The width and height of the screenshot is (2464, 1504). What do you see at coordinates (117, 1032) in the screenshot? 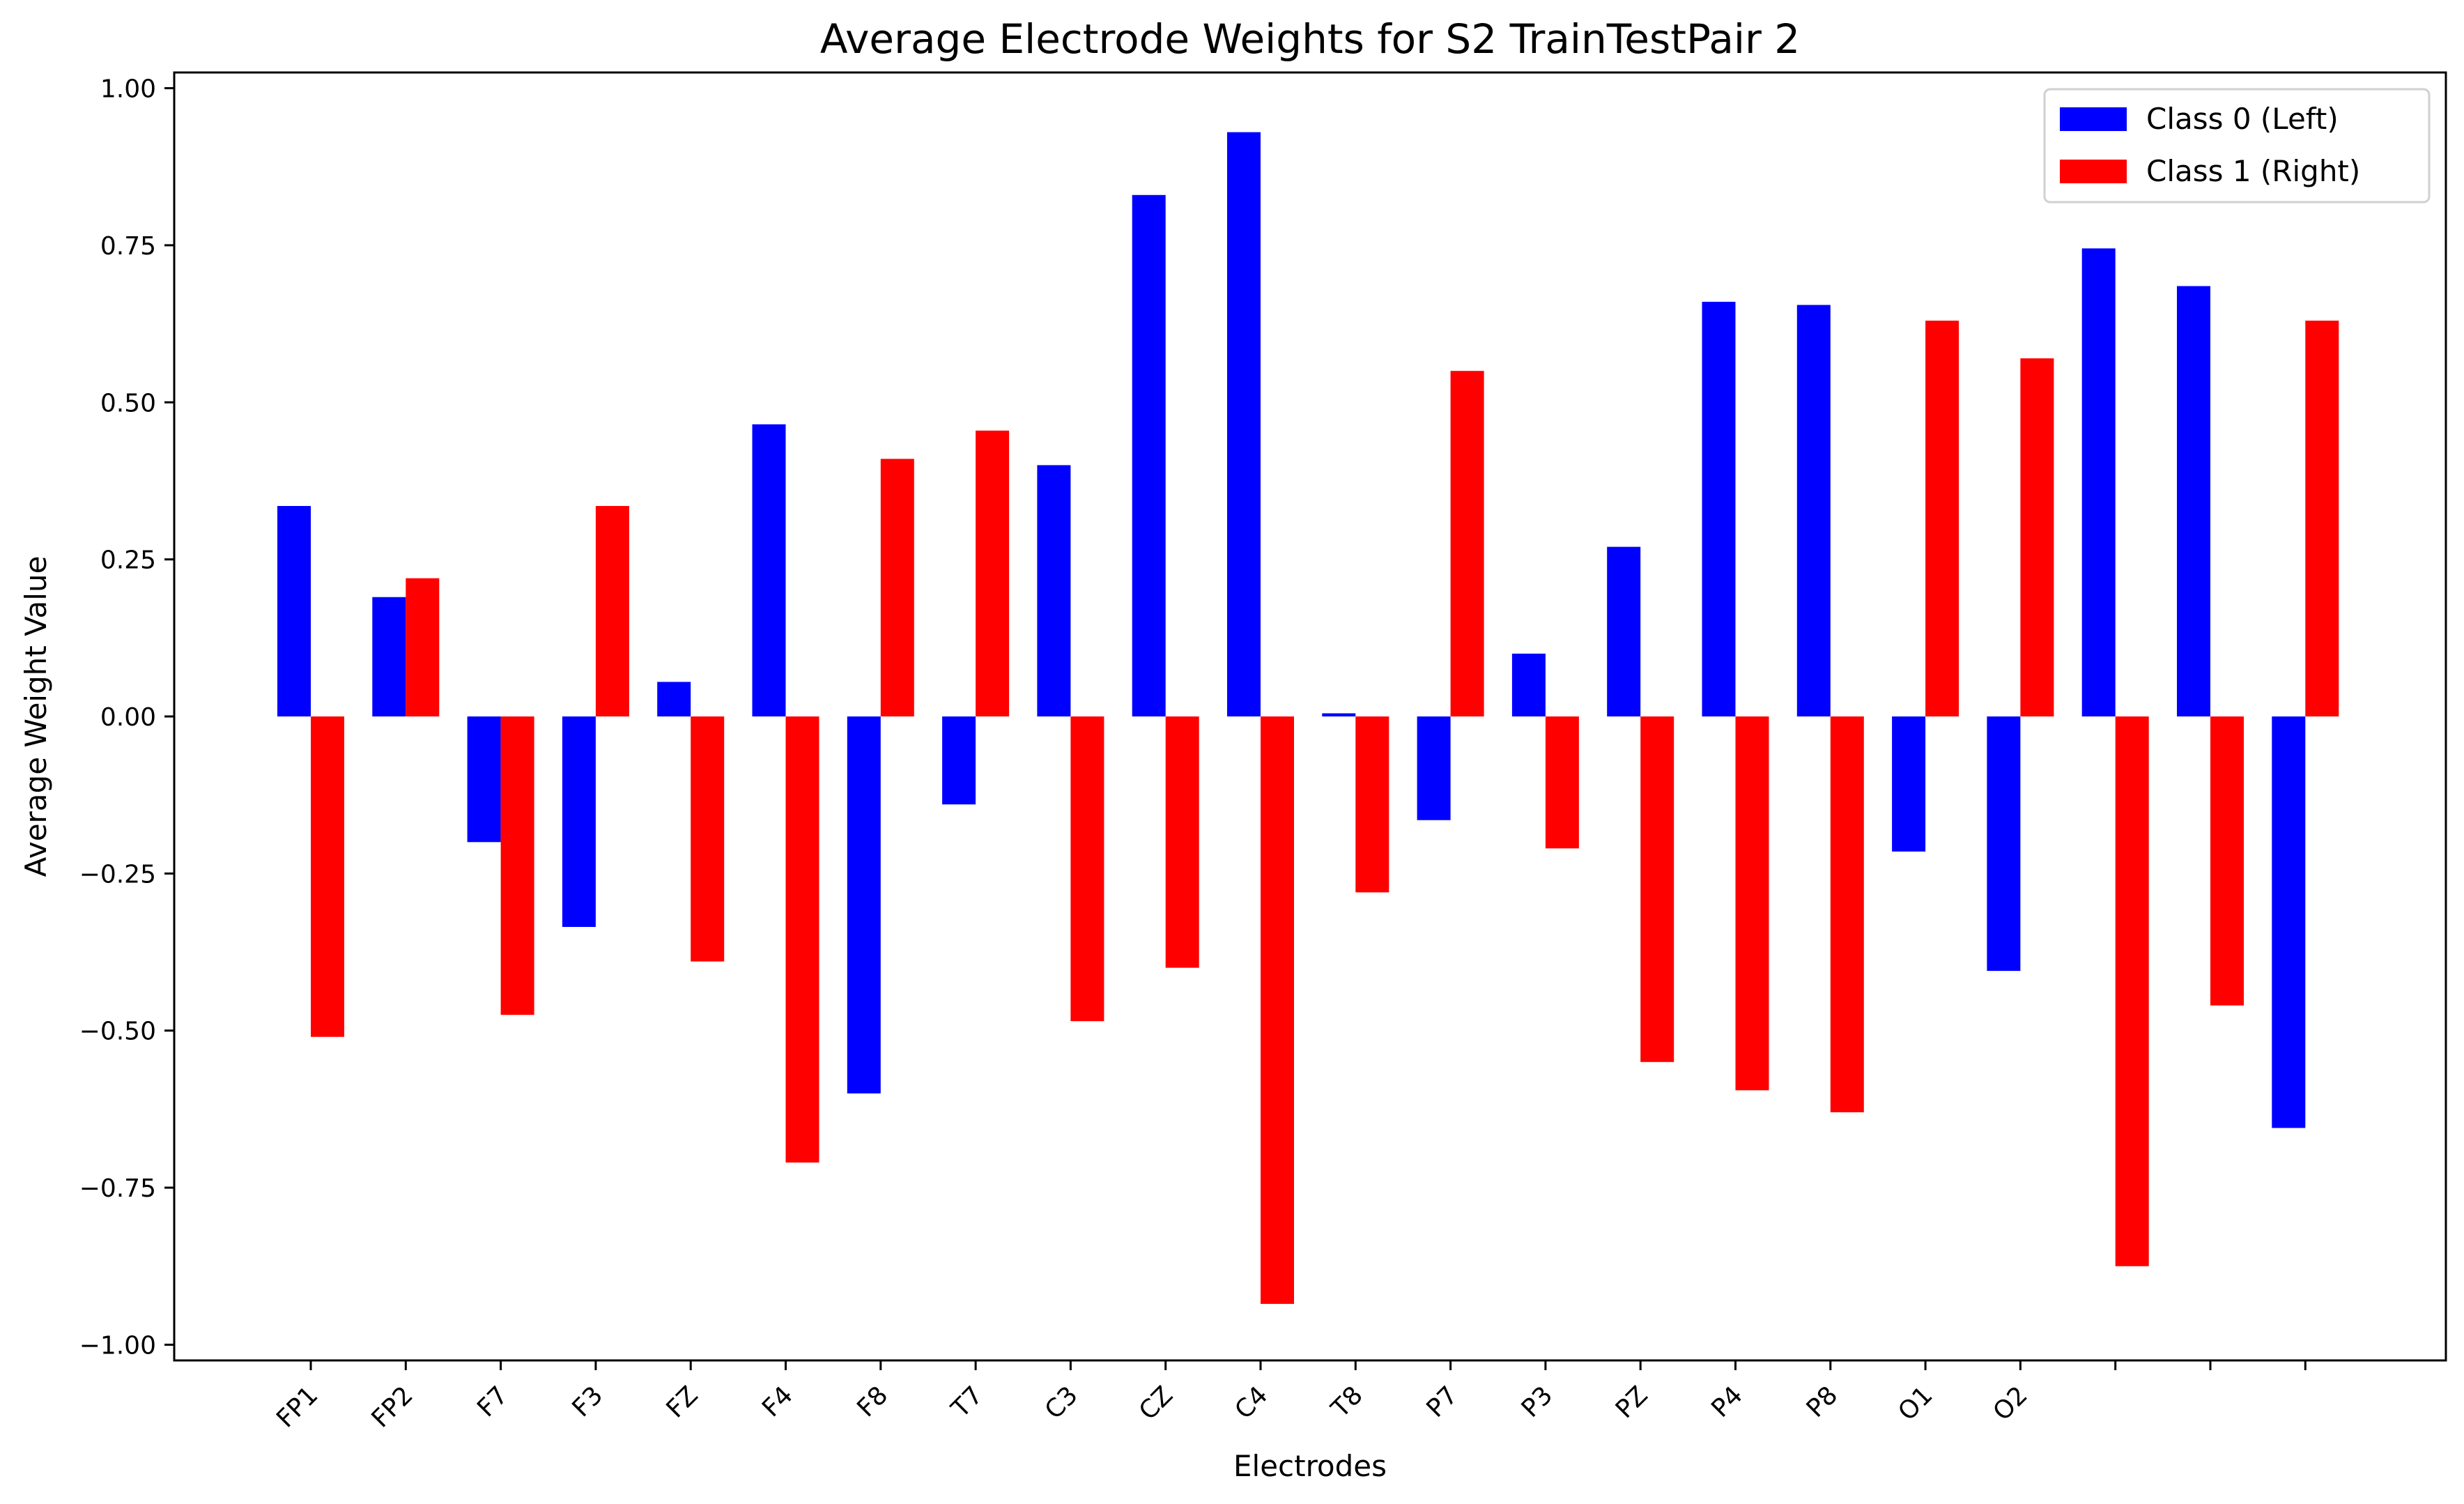
I see `y-tick-label: −0.50` at bounding box center [117, 1032].